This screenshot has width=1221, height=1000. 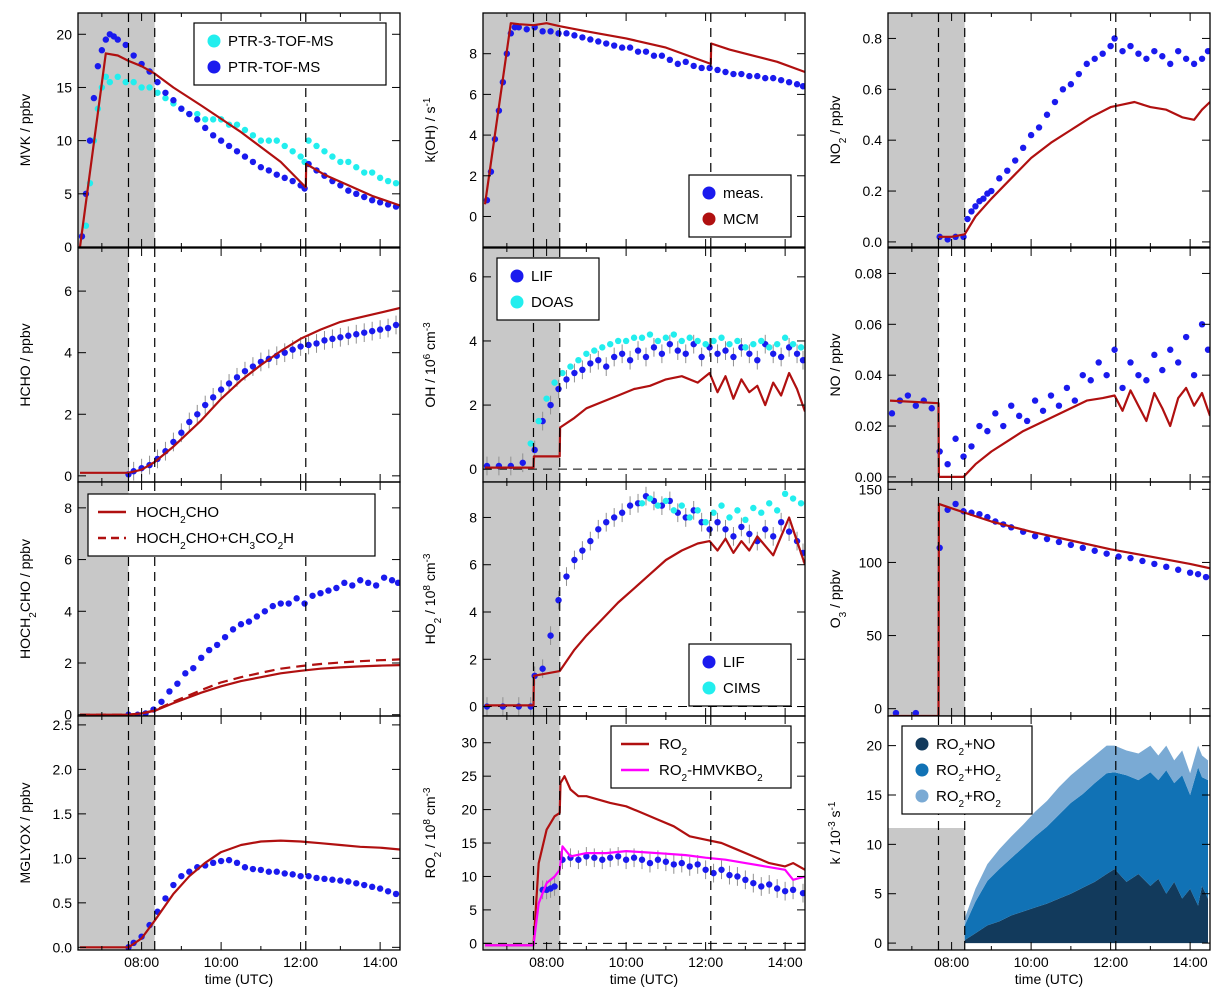 What do you see at coordinates (433, 598) in the screenshot?
I see `y-axis-label: HO2 / 108 cm-3` at bounding box center [433, 598].